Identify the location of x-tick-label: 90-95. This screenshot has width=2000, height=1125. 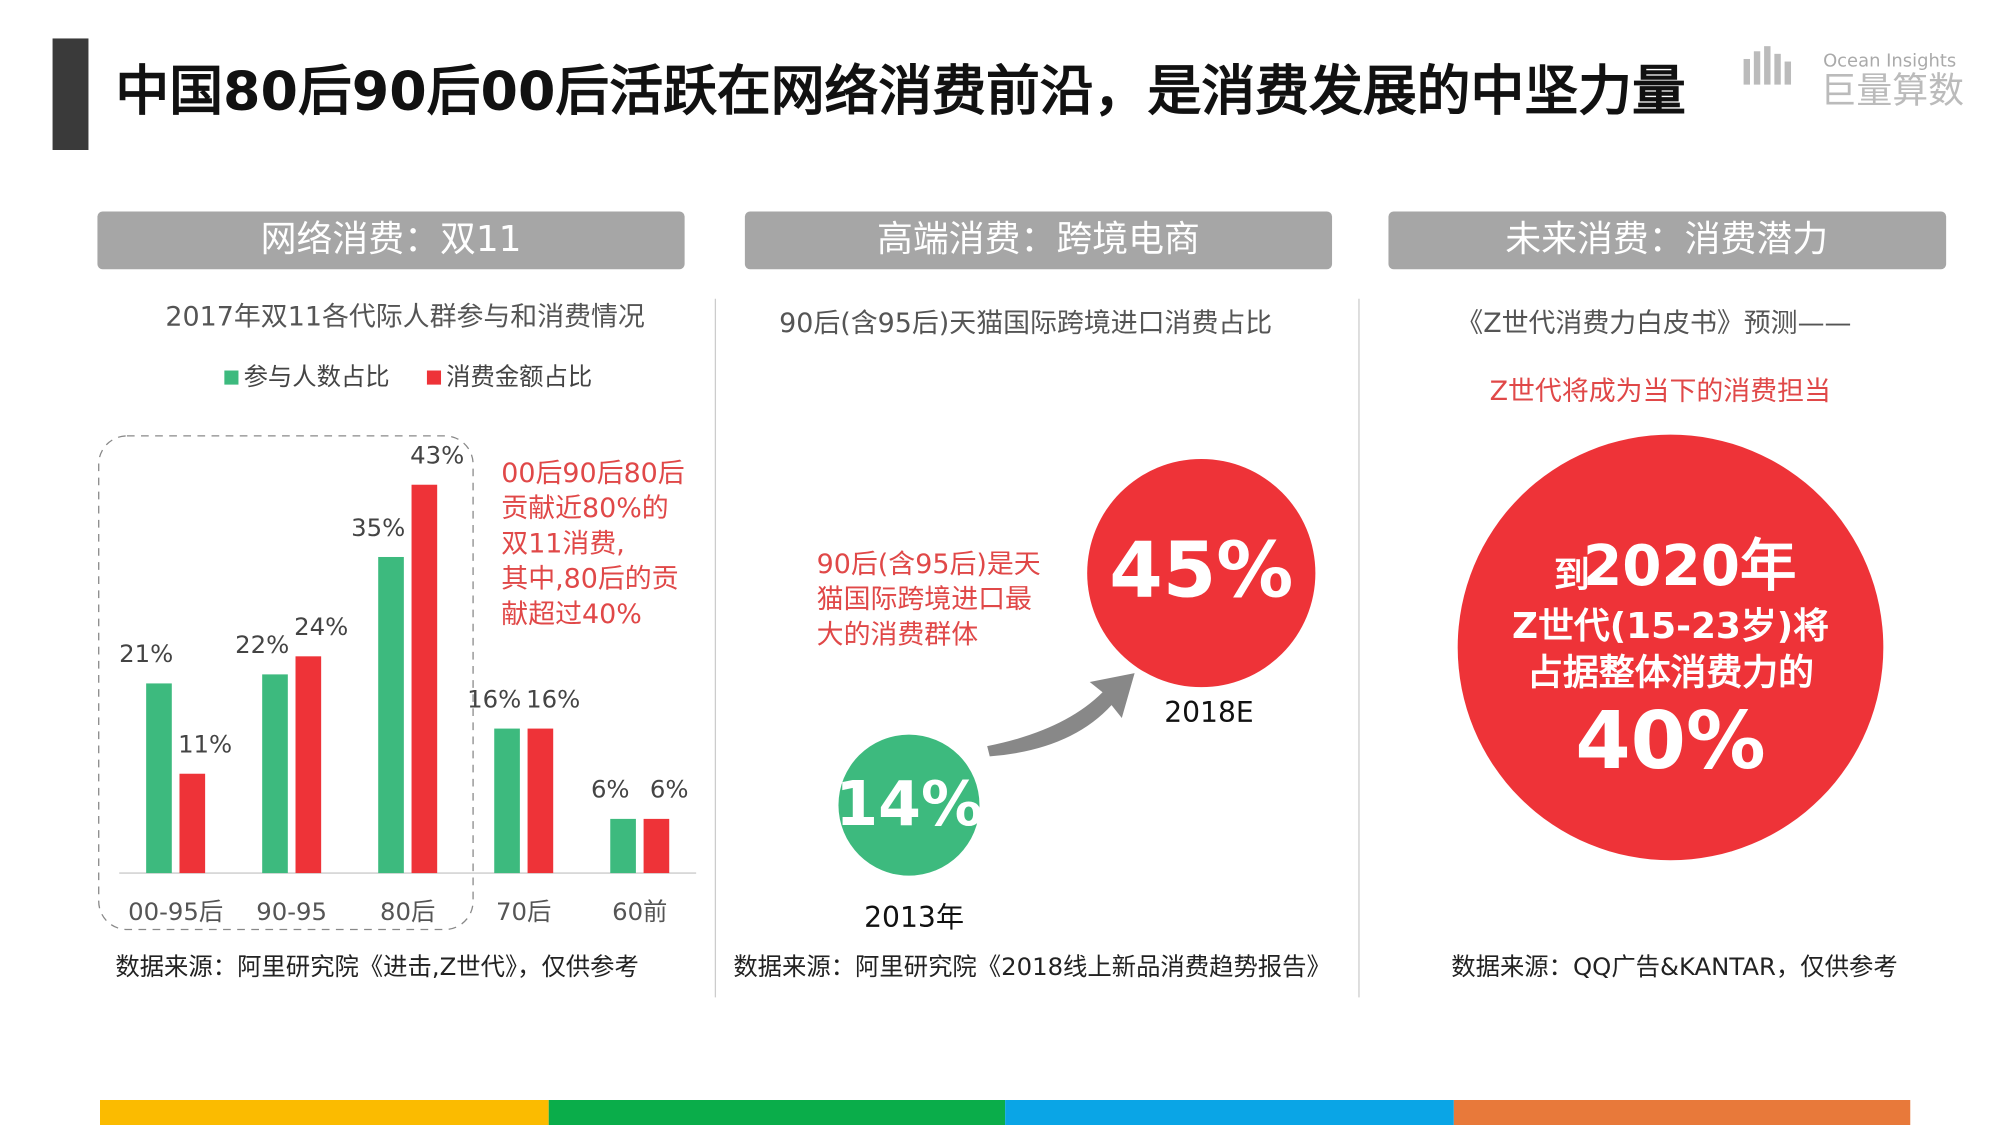
(291, 911).